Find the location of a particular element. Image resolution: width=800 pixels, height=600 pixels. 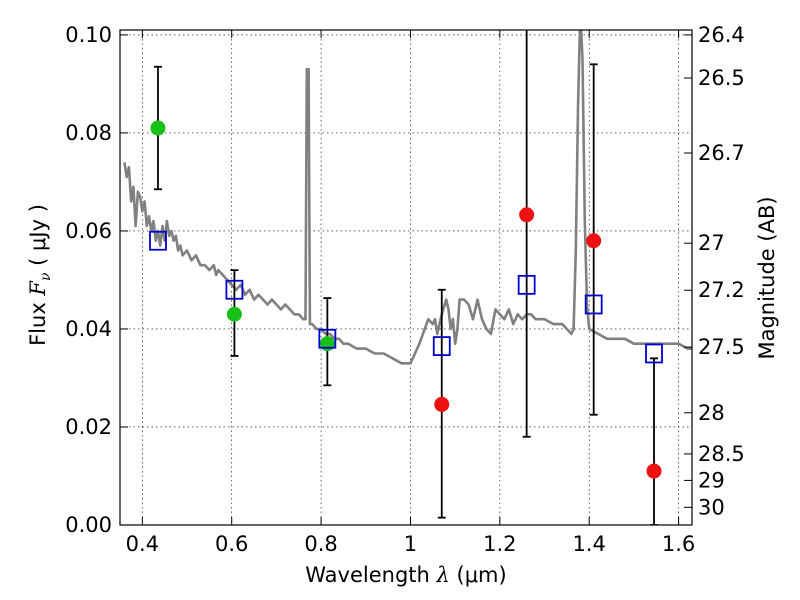

y2-tick-label: 27.5 is located at coordinates (721, 347).